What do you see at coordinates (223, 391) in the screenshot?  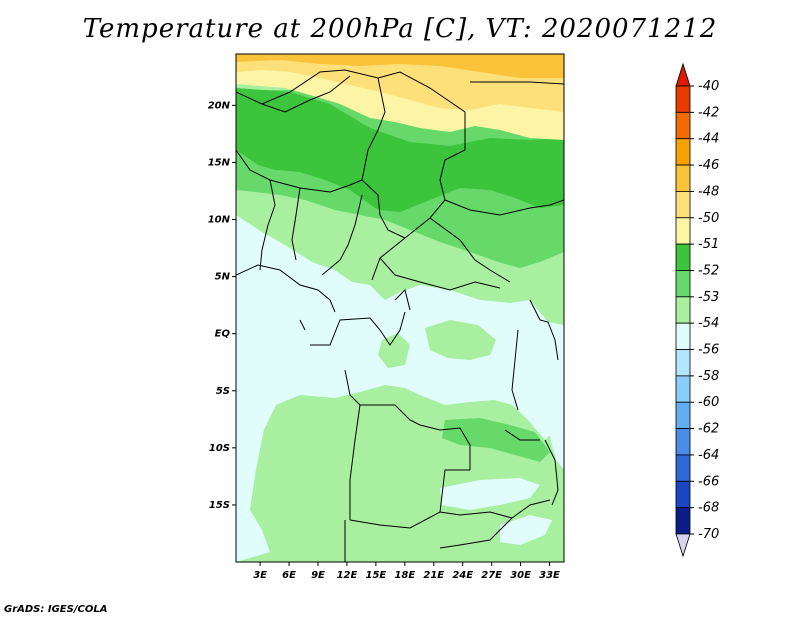 I see `y-tick-label: 5S` at bounding box center [223, 391].